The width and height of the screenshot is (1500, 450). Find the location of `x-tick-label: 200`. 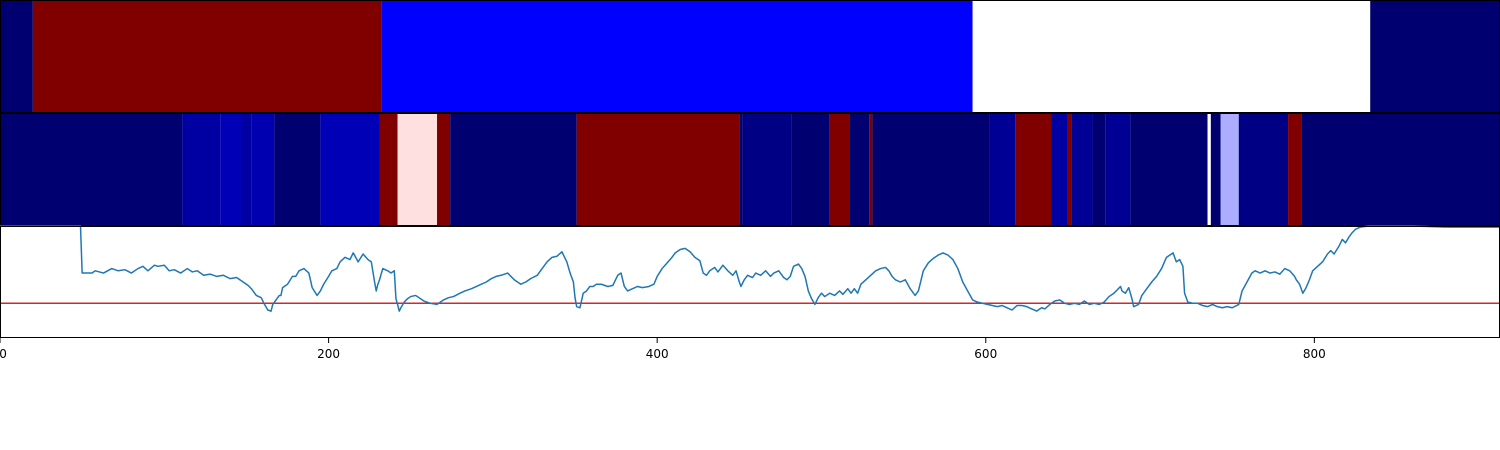

x-tick-label: 200 is located at coordinates (328, 354).